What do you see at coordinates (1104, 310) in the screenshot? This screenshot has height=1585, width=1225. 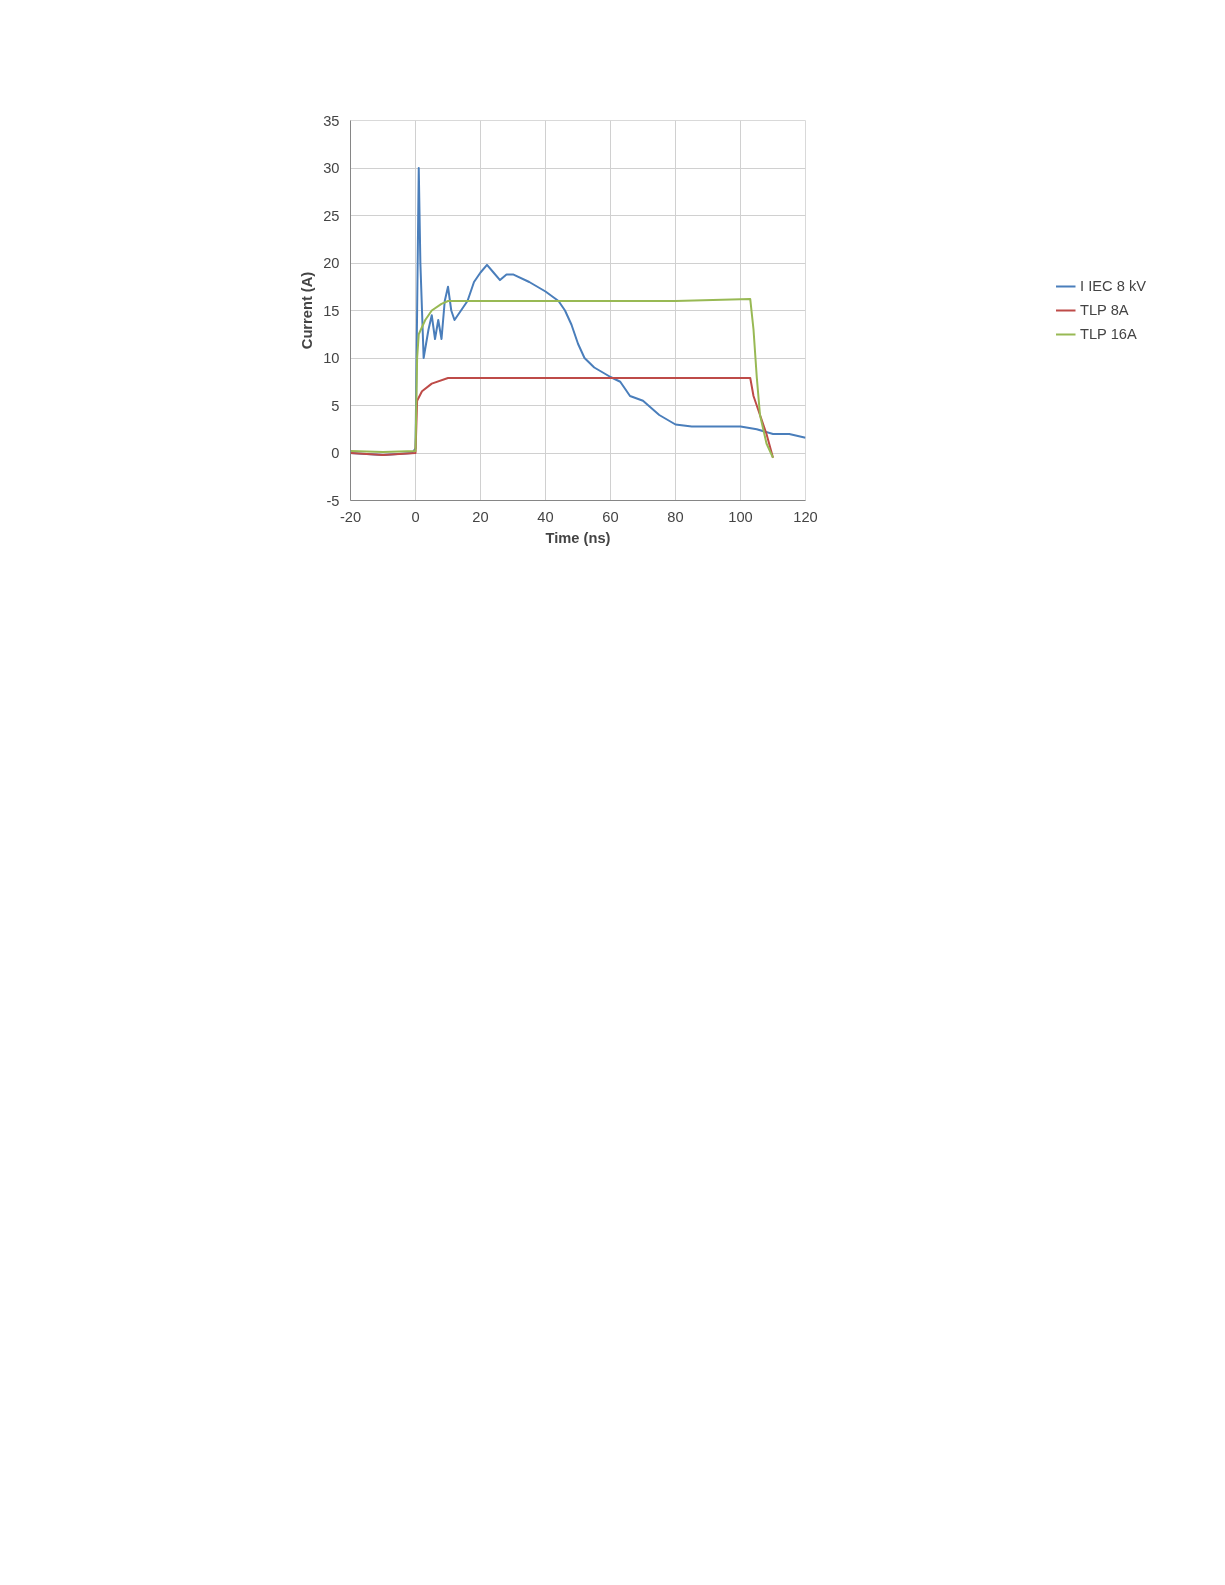 I see `legend-label: TLP 8A` at bounding box center [1104, 310].